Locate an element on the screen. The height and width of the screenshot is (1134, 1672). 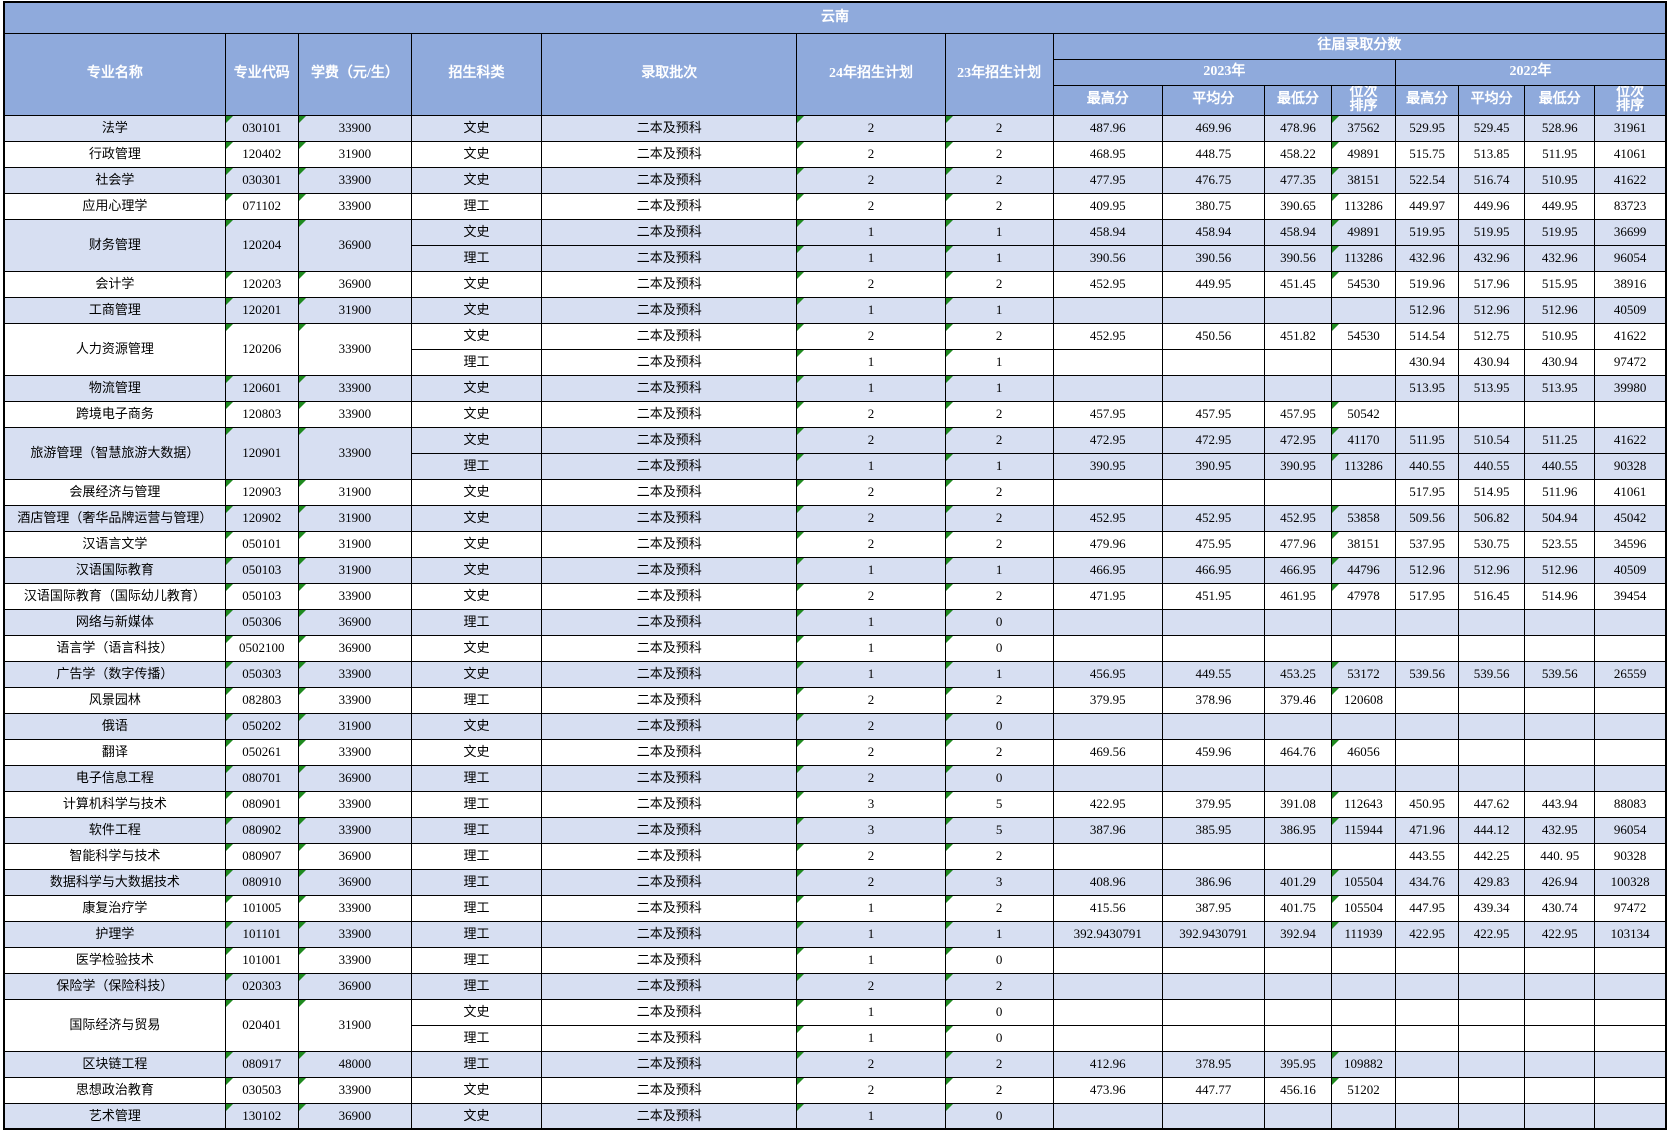
table-row: 医学检验技术 101001 33900 理工 二本及预科 1 0 is located at coordinates (835, 960).